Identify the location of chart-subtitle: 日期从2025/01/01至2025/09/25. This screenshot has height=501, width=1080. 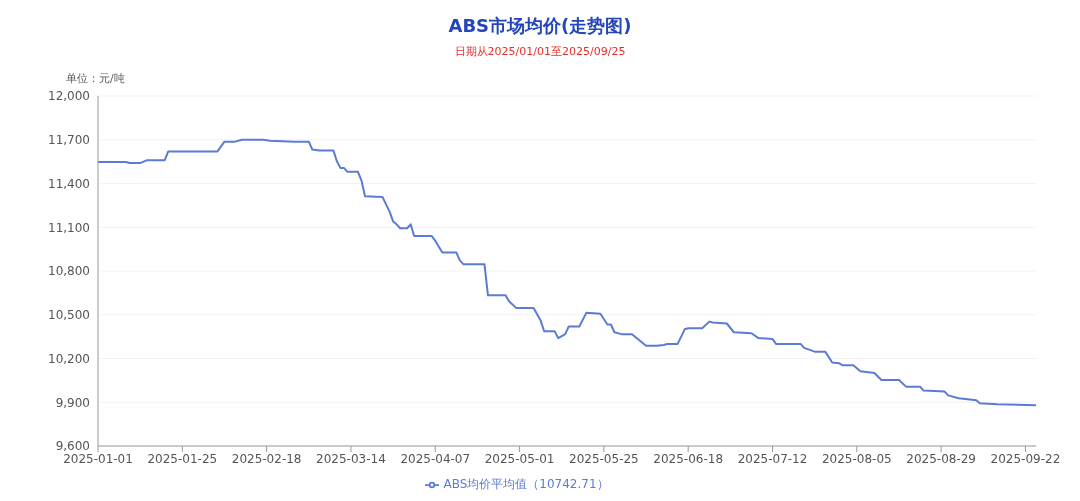
(540, 51).